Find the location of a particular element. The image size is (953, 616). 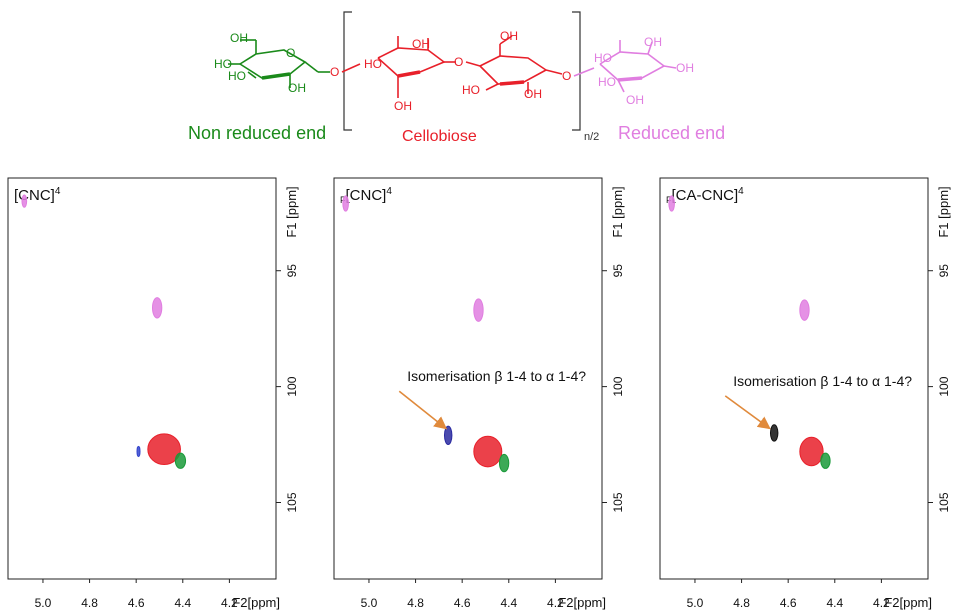

cb-oh-3: OH is located at coordinates (509, 36).